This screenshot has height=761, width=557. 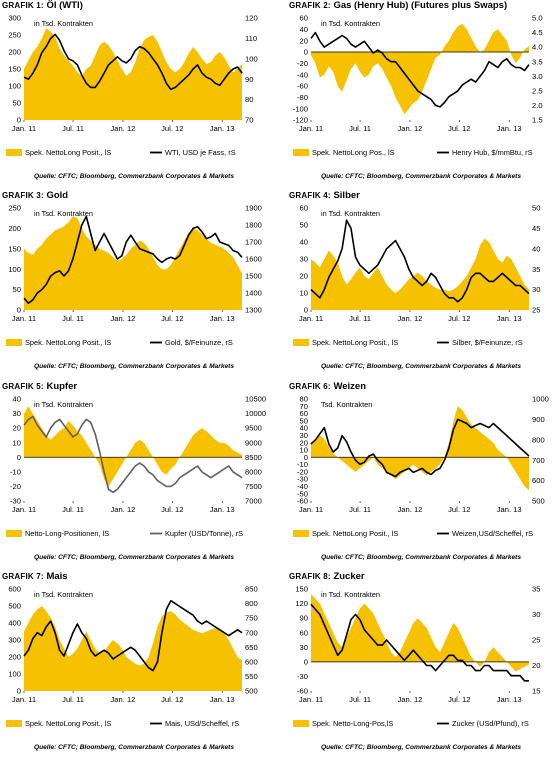 What do you see at coordinates (251, 38) in the screenshot?
I see `right-tick-label: 110` at bounding box center [251, 38].